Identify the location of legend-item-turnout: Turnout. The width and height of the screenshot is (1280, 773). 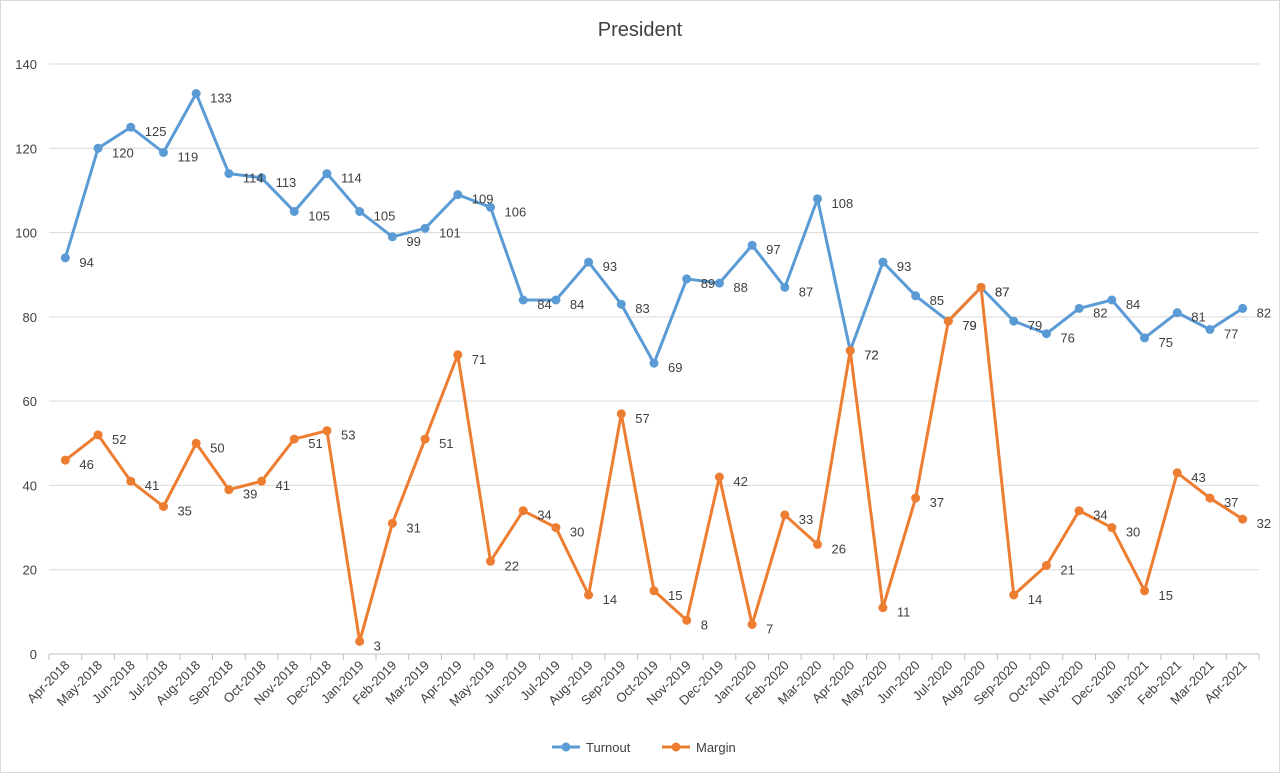
(591, 747).